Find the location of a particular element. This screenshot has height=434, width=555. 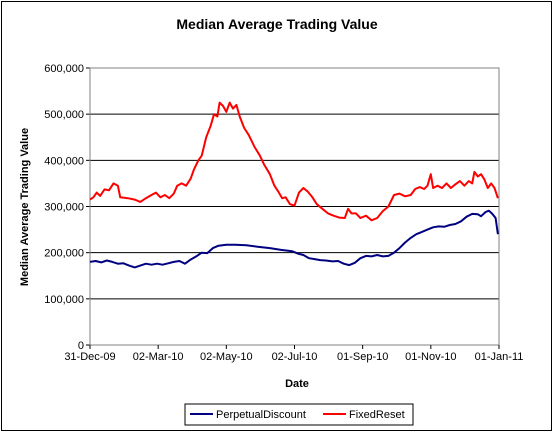

y-tick-label: 300,000 is located at coordinates (64, 208).